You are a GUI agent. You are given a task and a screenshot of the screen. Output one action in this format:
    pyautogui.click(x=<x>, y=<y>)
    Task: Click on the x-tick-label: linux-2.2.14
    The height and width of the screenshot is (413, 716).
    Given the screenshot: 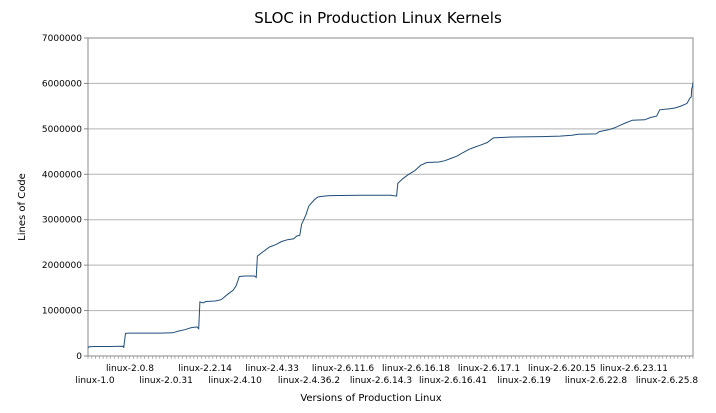 What is the action you would take?
    pyautogui.click(x=205, y=369)
    